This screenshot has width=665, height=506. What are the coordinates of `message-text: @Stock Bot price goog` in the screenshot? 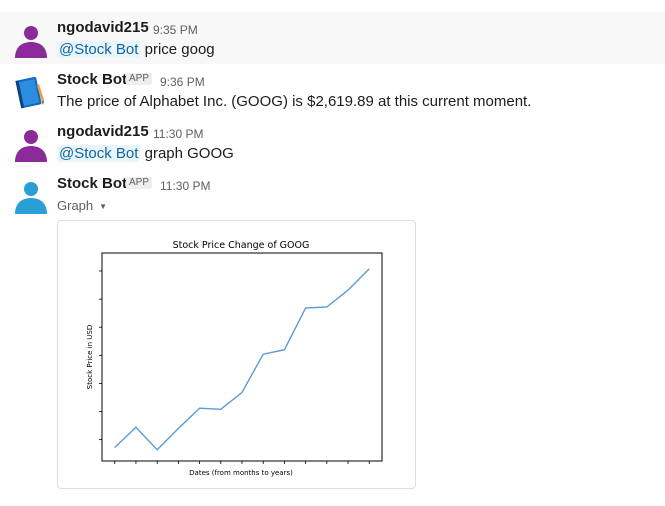 It's located at (136, 50).